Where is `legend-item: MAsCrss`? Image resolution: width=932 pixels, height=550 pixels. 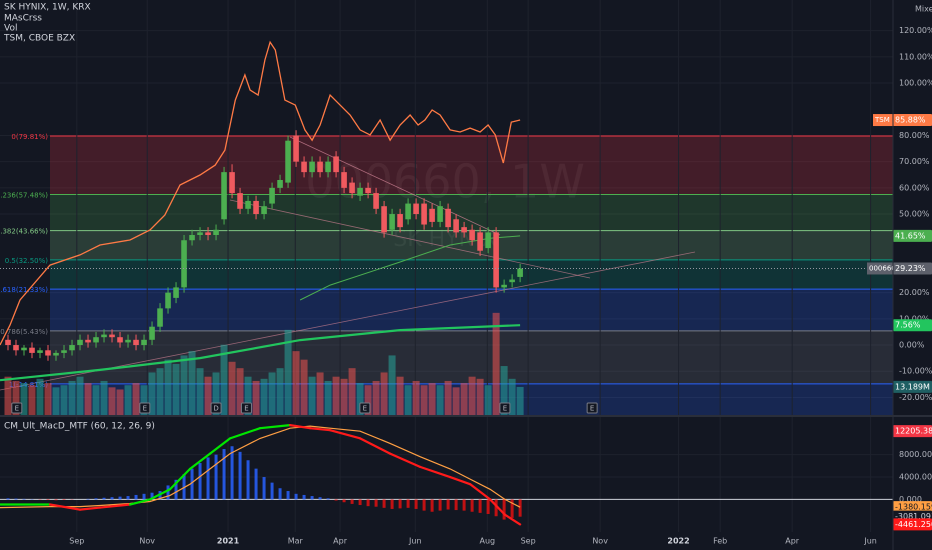
legend-item: MAsCrss is located at coordinates (23, 19).